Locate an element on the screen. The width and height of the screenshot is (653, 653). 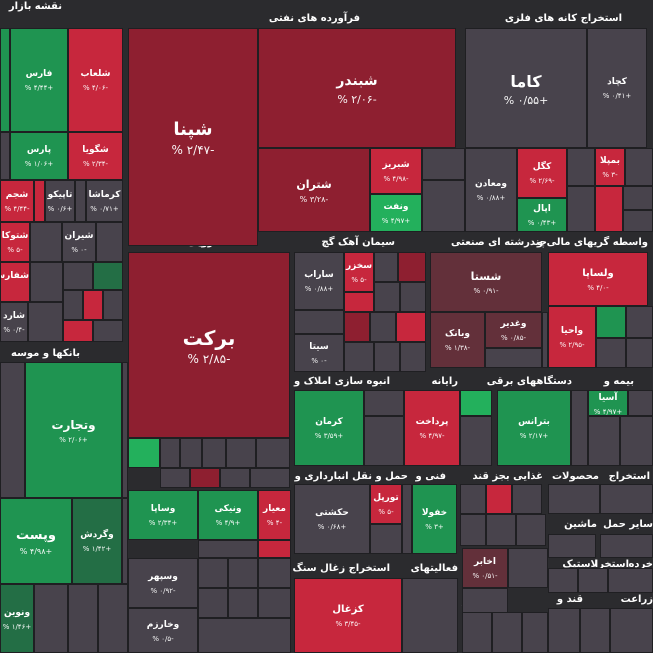
treemap-tile: شیران -۰ % is located at coordinates (79, 242).